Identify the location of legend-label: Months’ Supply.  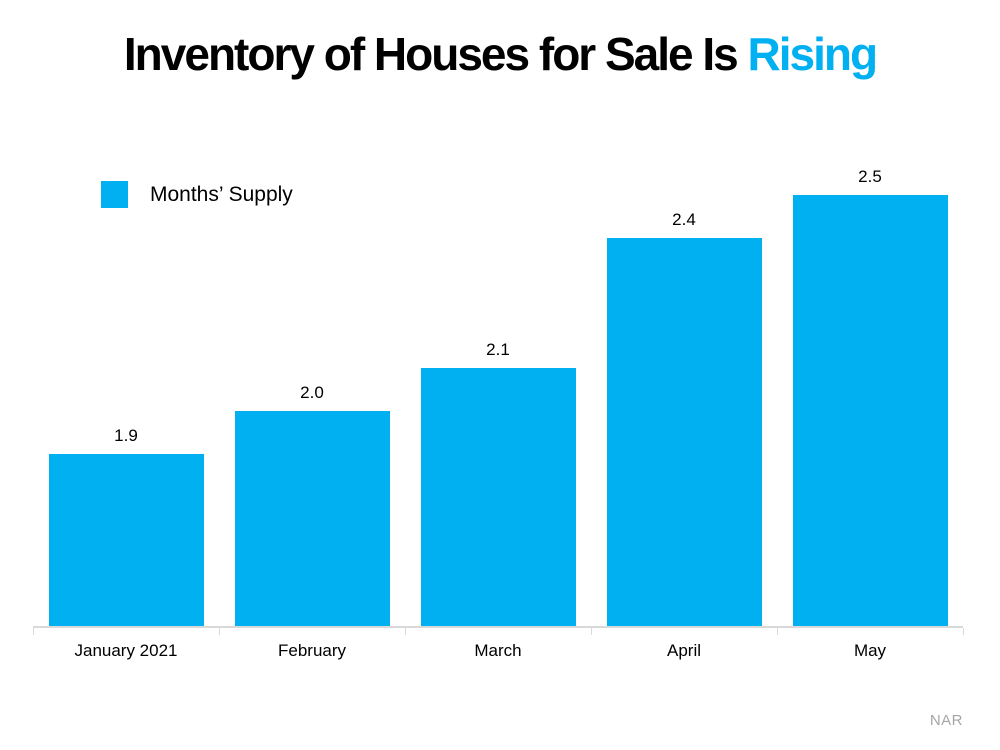
(221, 194).